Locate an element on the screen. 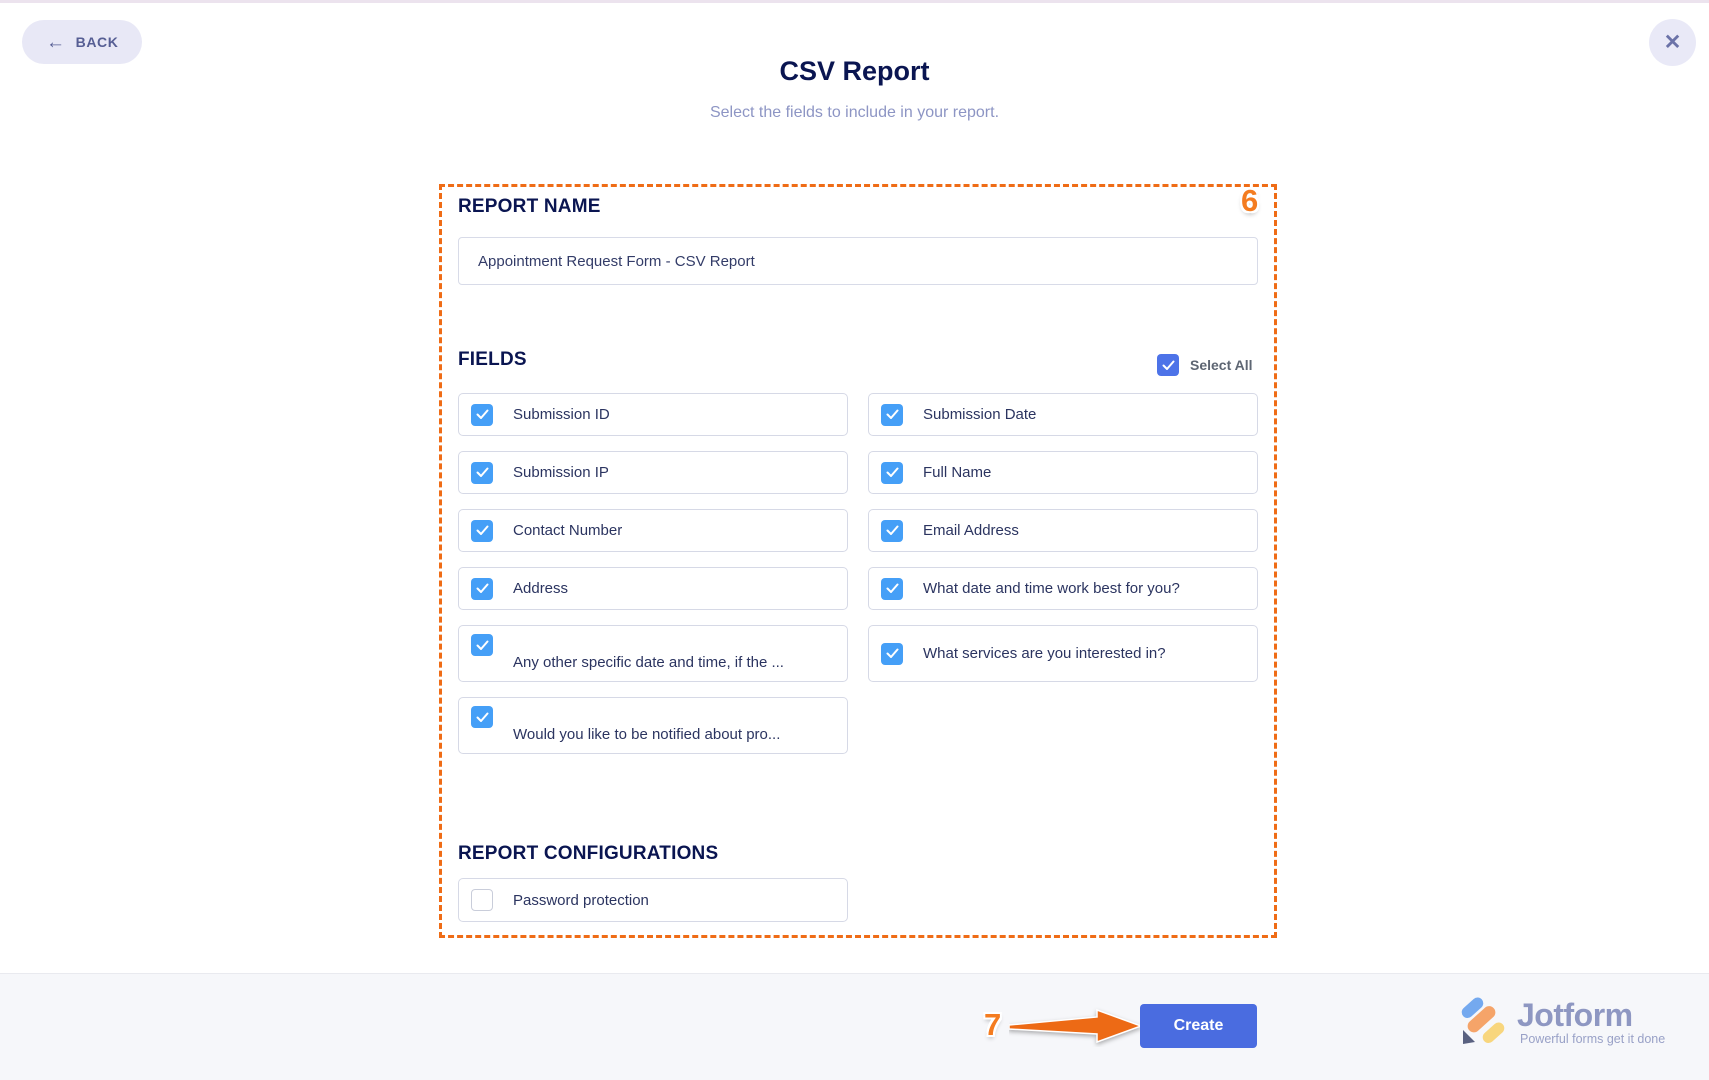 This screenshot has width=1709, height=1080. annotation-step-6: 6 is located at coordinates (1250, 200).